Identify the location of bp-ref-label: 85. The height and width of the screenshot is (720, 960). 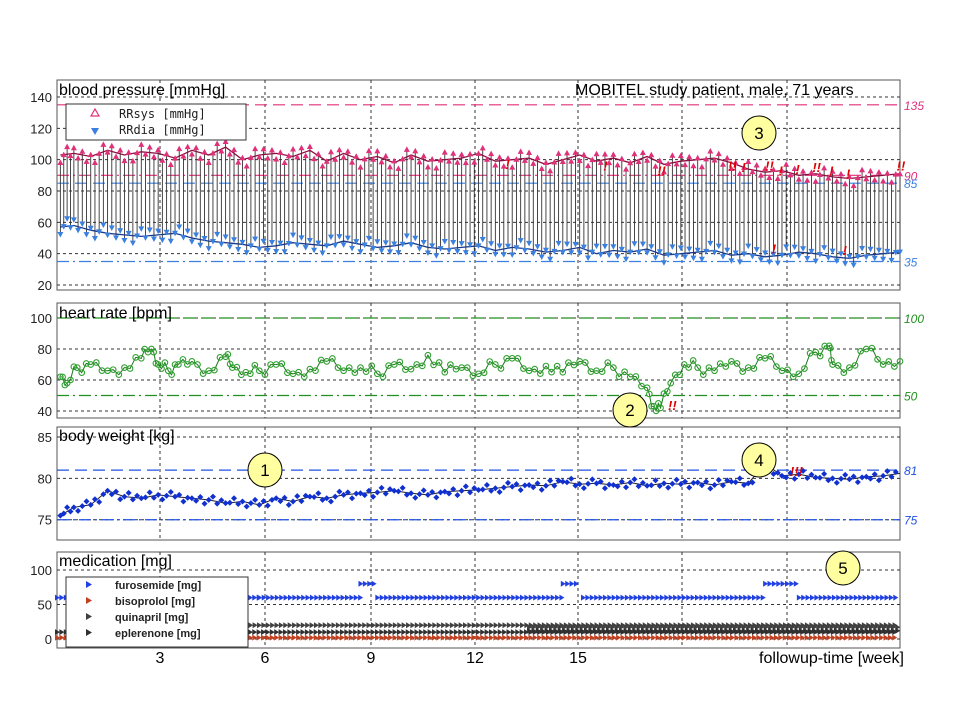
(911, 184).